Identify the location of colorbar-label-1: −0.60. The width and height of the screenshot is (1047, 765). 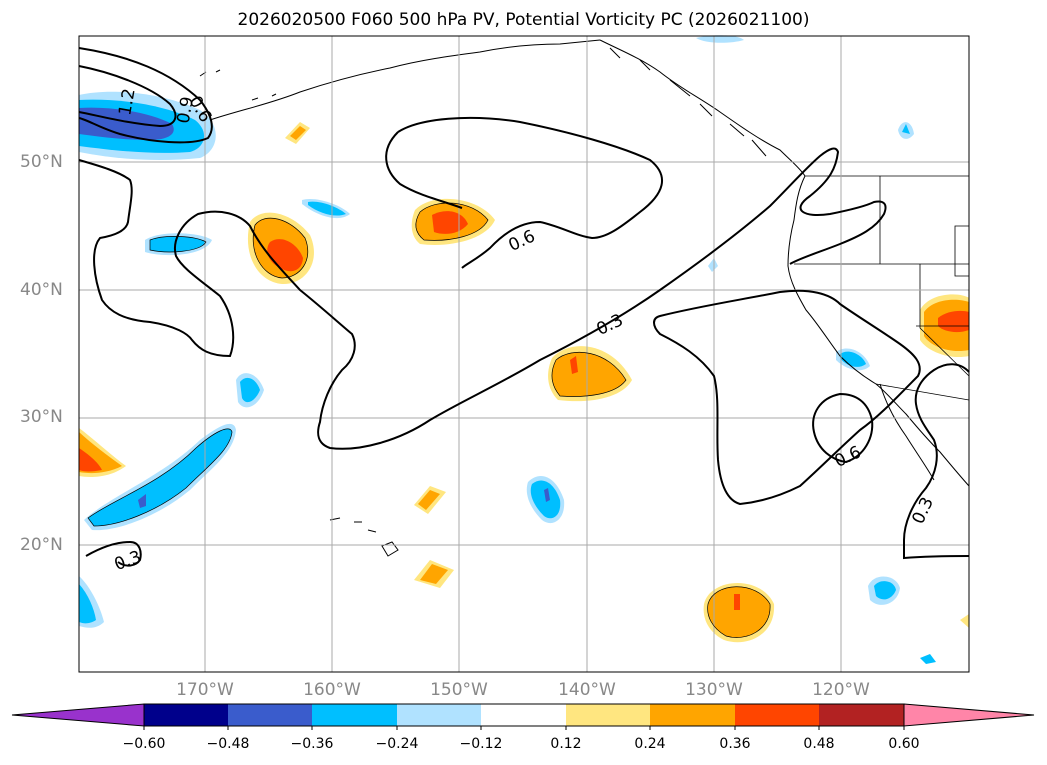
(144, 744).